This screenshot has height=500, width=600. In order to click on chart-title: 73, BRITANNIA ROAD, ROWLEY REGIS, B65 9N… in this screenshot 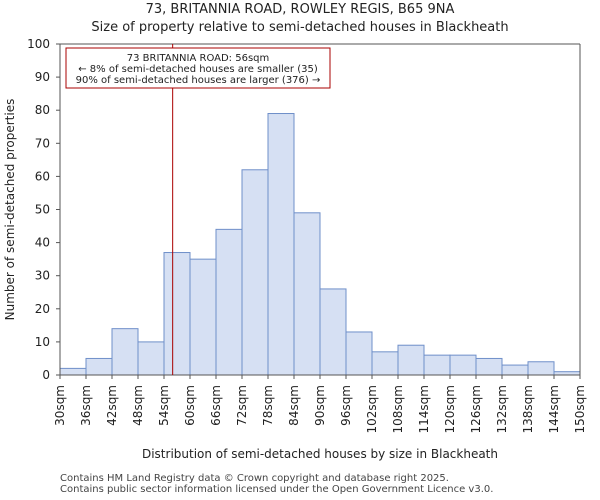, I will do `click(300, 9)`.